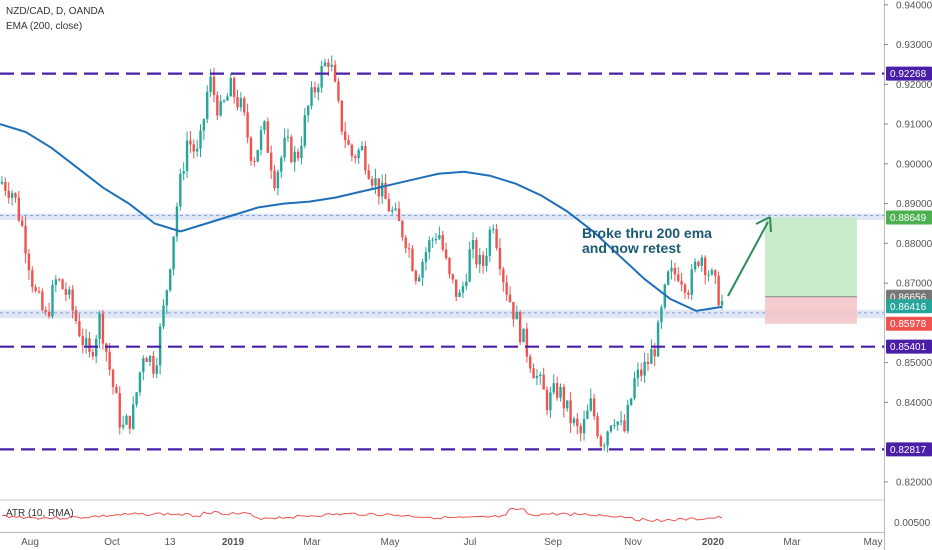  I want to click on y-tick-label-3: 0.91000, so click(914, 125).